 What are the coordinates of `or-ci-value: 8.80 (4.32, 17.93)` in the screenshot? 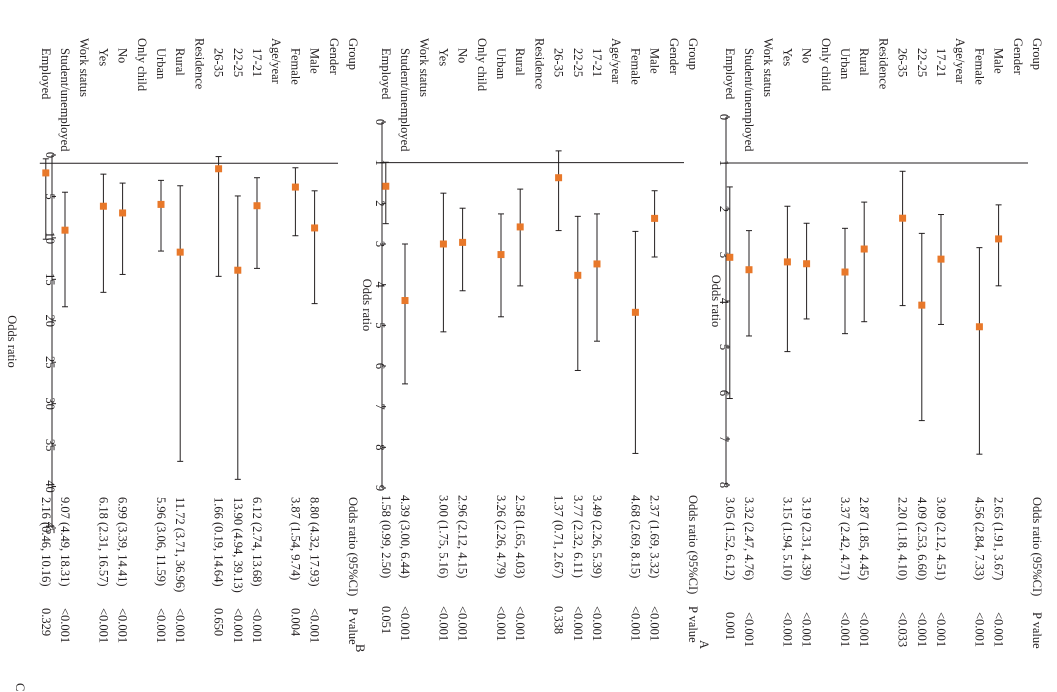 It's located at (315, 542).